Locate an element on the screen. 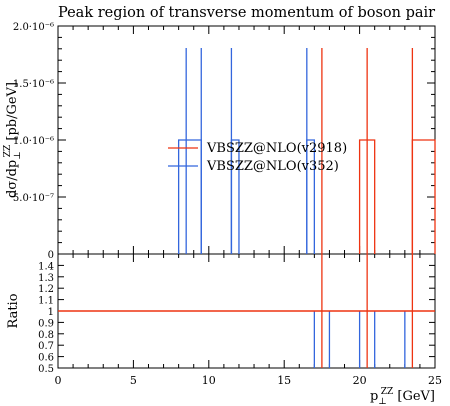  x-axis-label-unit: [GeV] is located at coordinates (414, 396).